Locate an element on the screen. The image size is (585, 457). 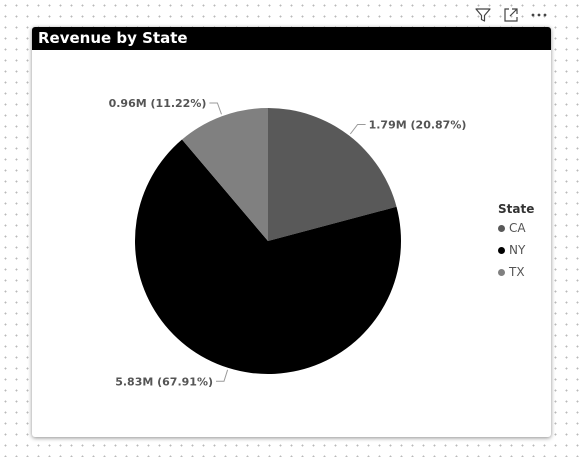
filter-icon is located at coordinates (483, 15).